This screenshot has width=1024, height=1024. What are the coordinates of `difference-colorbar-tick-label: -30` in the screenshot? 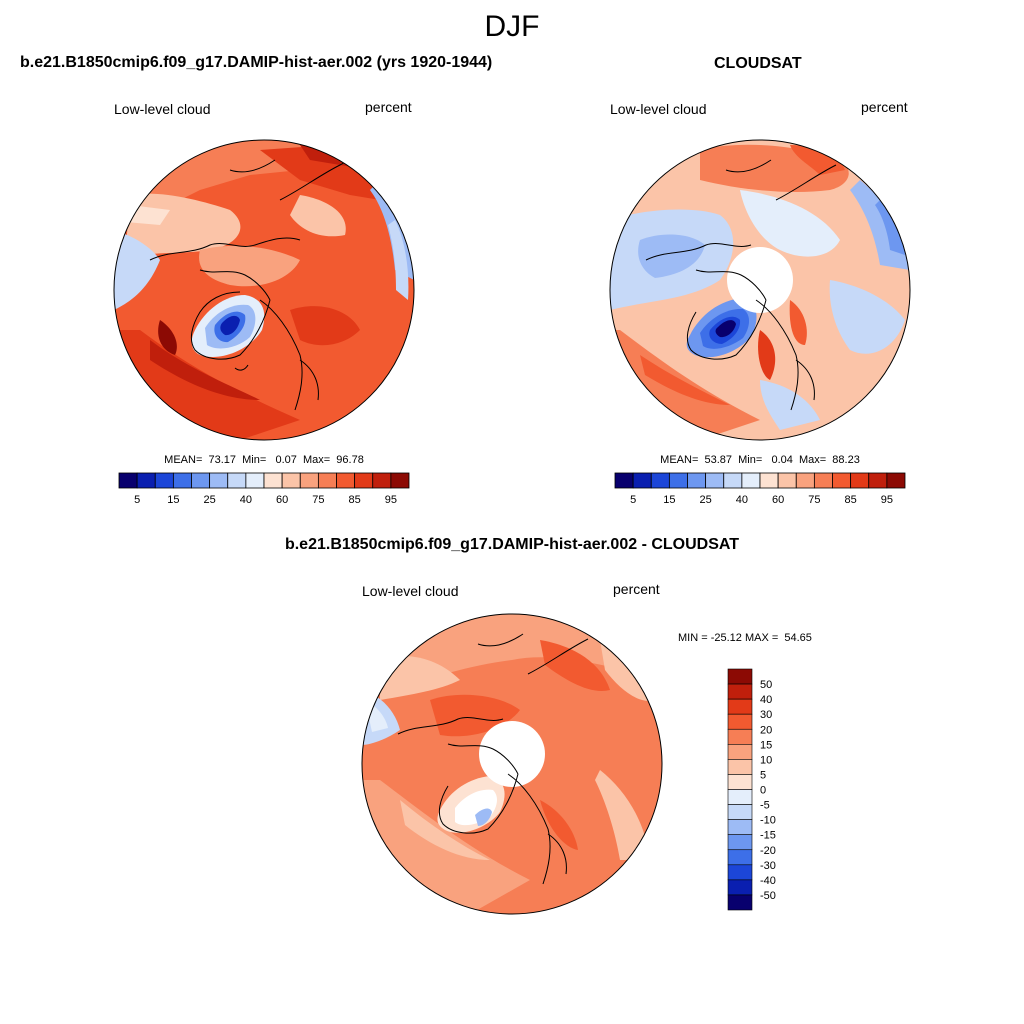 It's located at (768, 866).